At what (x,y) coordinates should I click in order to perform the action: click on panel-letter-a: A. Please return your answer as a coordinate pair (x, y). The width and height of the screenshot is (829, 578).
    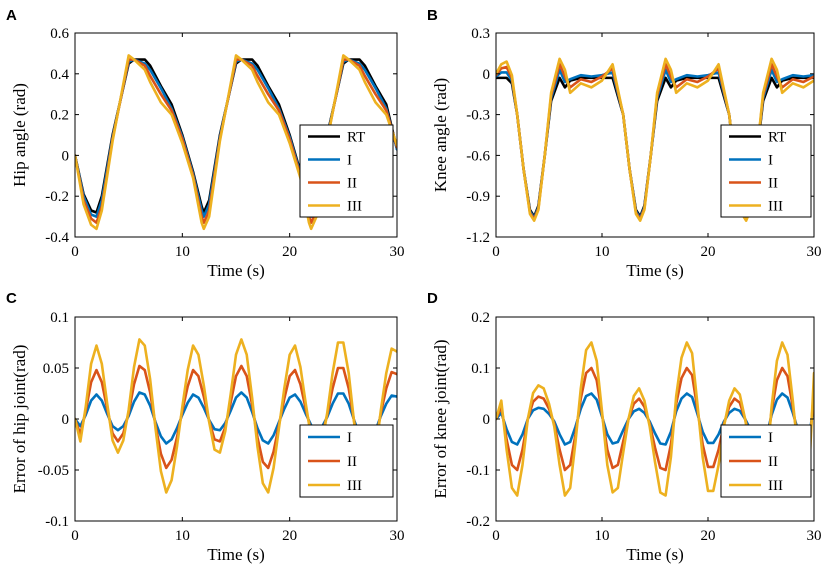
    Looking at the image, I should click on (11, 15).